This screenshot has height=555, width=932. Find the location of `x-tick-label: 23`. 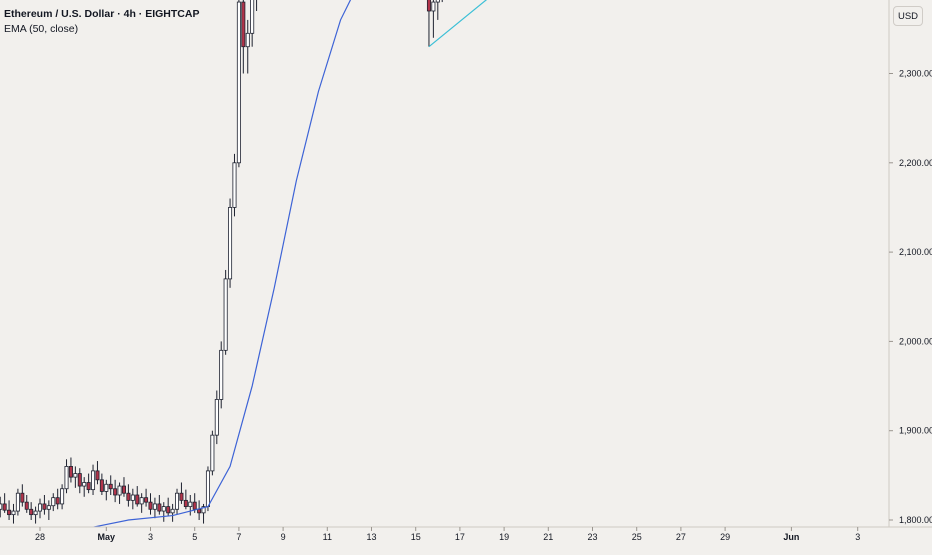

x-tick-label: 23 is located at coordinates (592, 537).